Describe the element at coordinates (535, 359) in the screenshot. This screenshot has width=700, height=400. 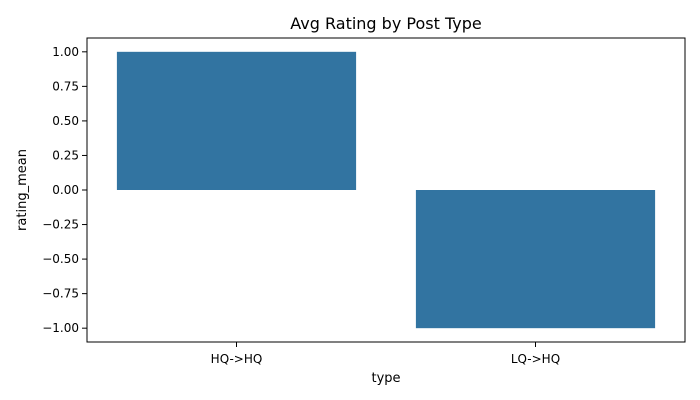
I see `x-tick-label-1: LQ->HQ` at that location.